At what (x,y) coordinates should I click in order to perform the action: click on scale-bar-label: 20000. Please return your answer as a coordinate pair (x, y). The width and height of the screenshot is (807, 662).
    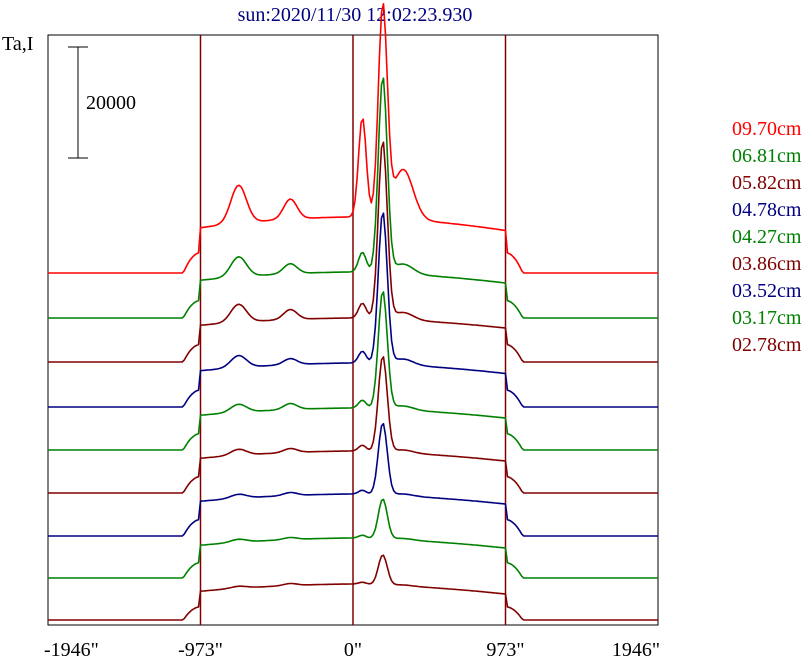
    Looking at the image, I should click on (111, 103).